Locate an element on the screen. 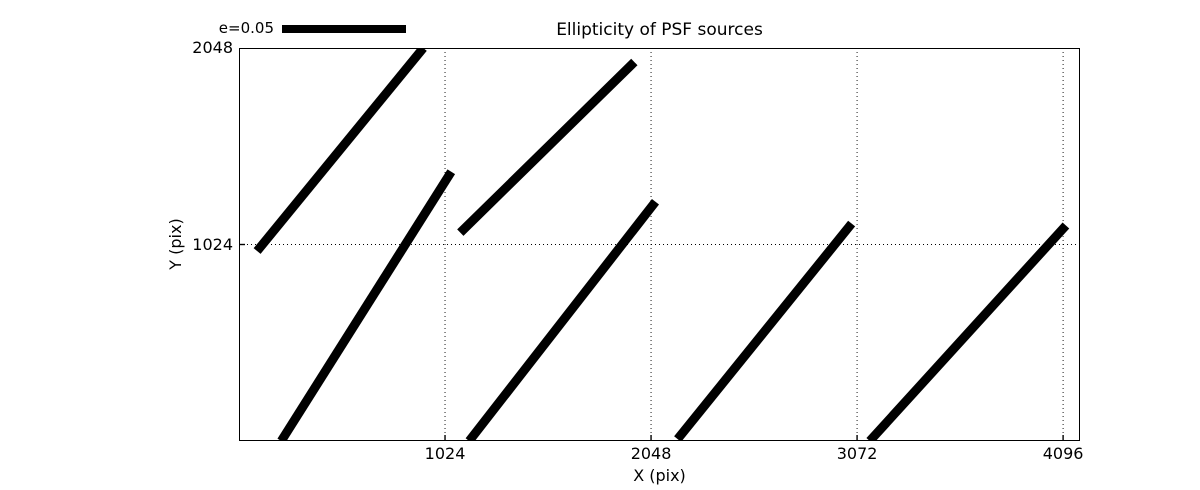 The width and height of the screenshot is (1200, 490). legend-label: e=0.05 is located at coordinates (246, 28).